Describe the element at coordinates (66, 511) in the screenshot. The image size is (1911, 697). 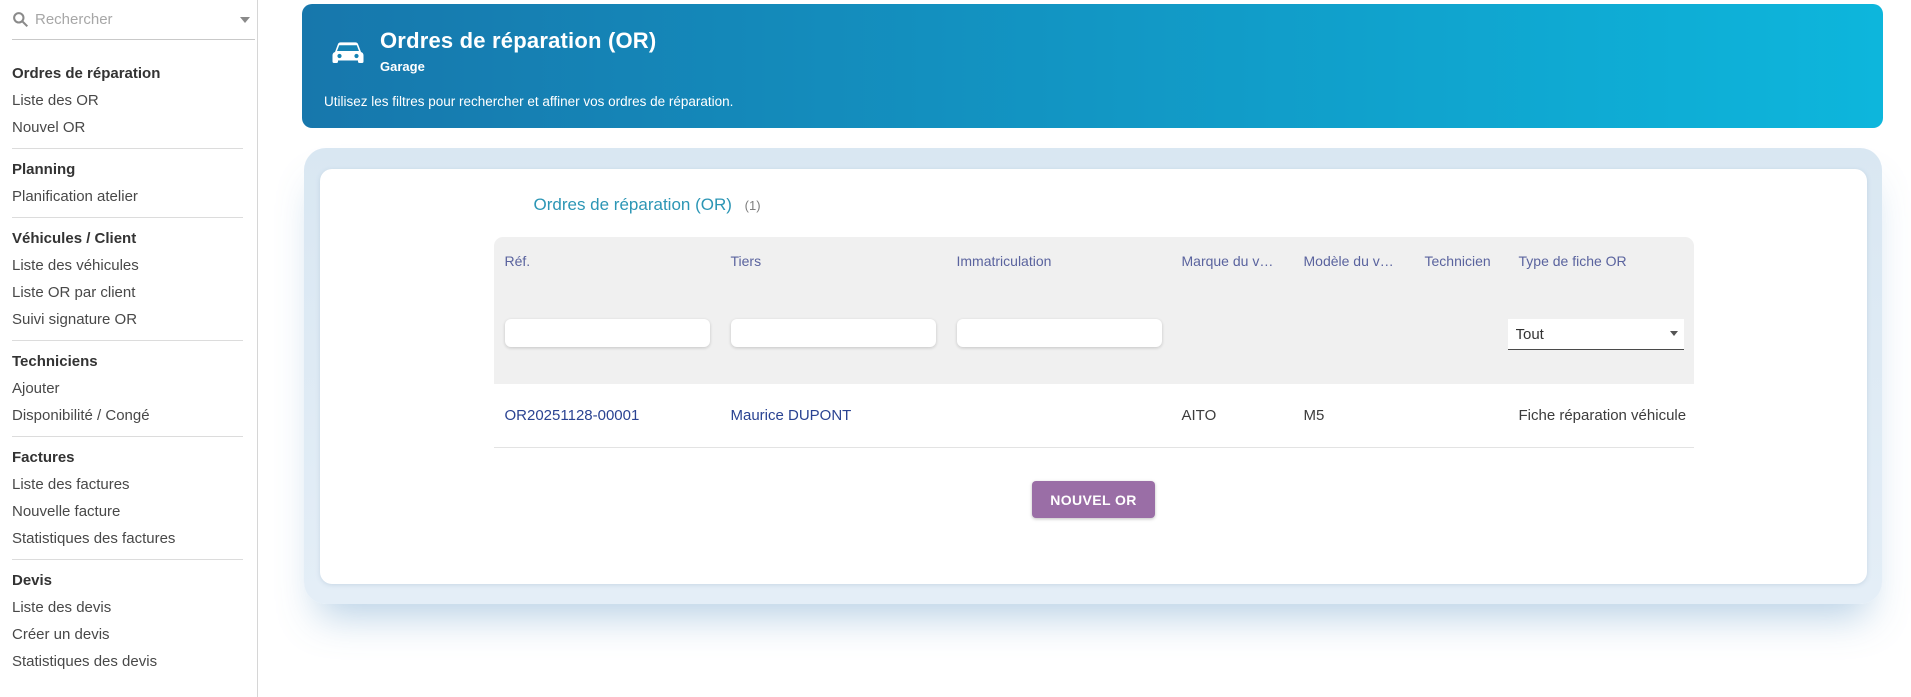
I see `sidebar-item-nouvelle-facture: Nouvelle facture` at that location.